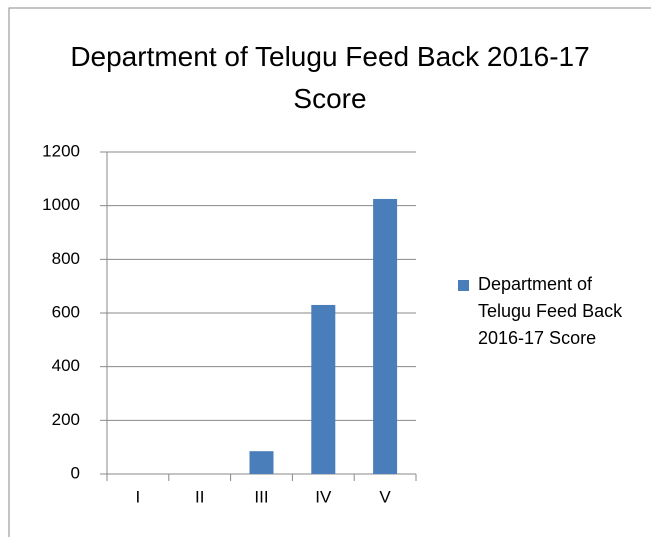 Image resolution: width=652 pixels, height=537 pixels. Describe the element at coordinates (138, 496) in the screenshot. I see `x-tick-label: I` at that location.